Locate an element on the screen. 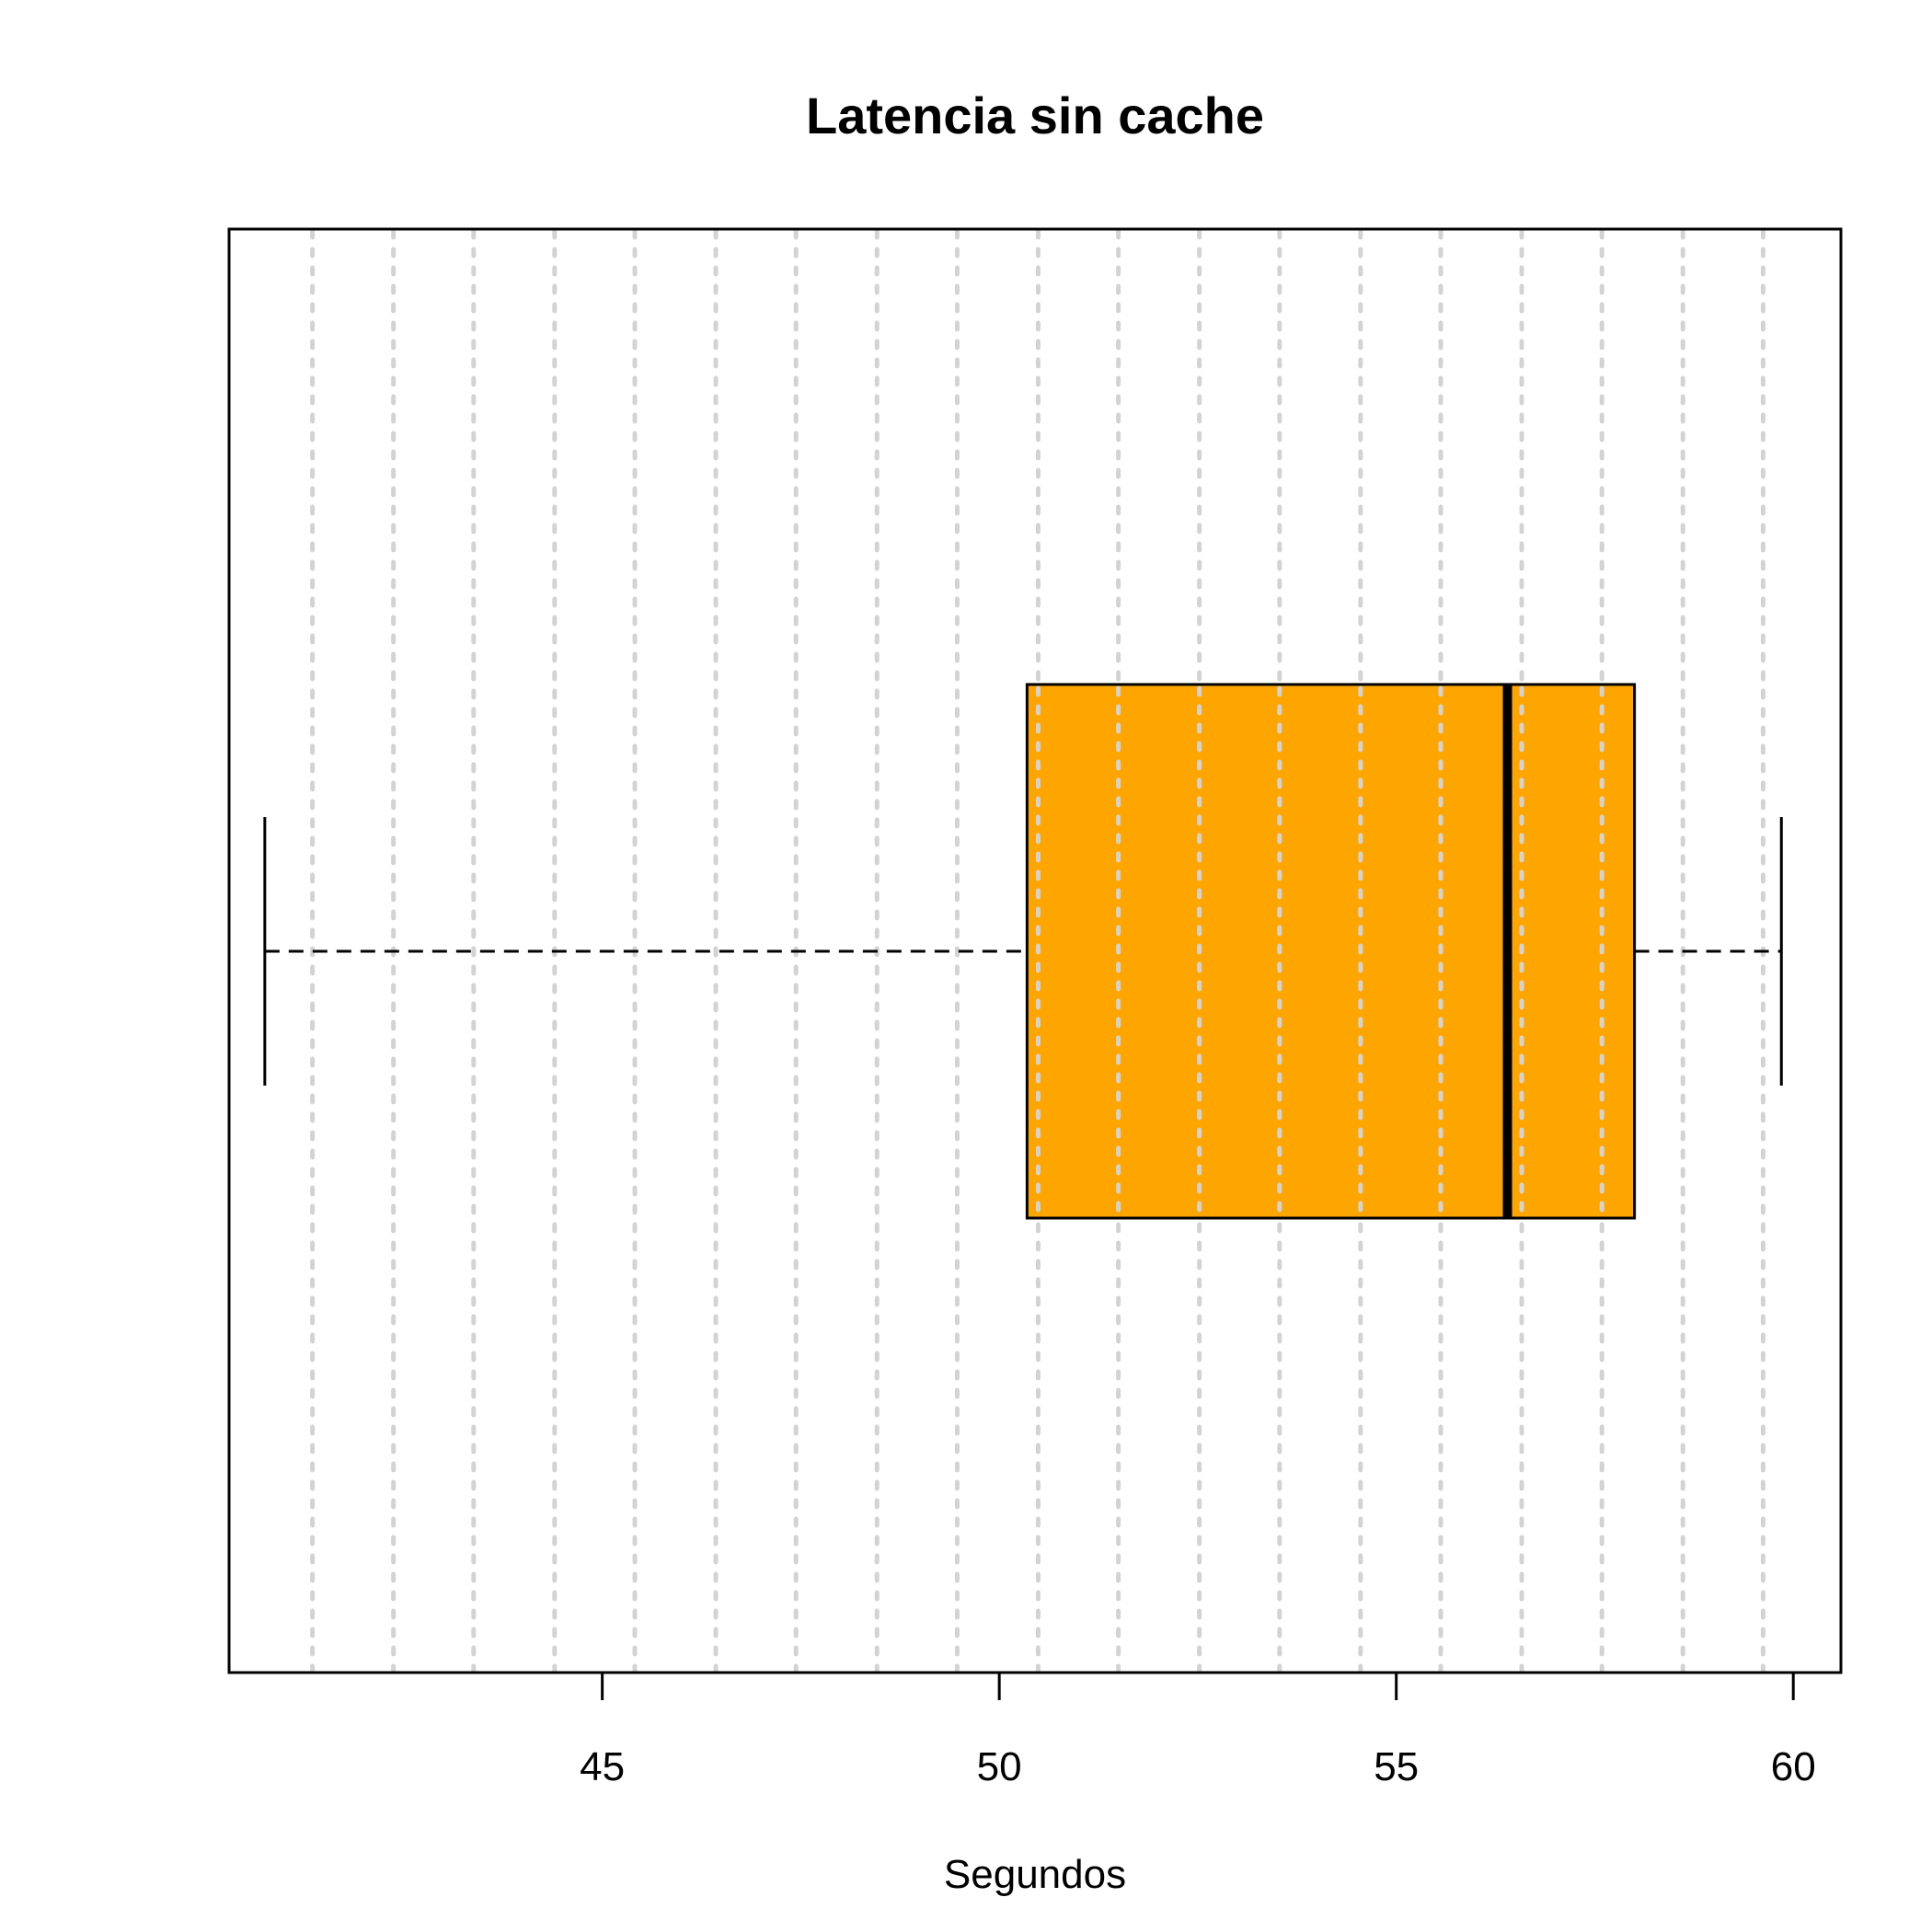 This screenshot has height=1932, width=1932. box-outline is located at coordinates (1331, 951).